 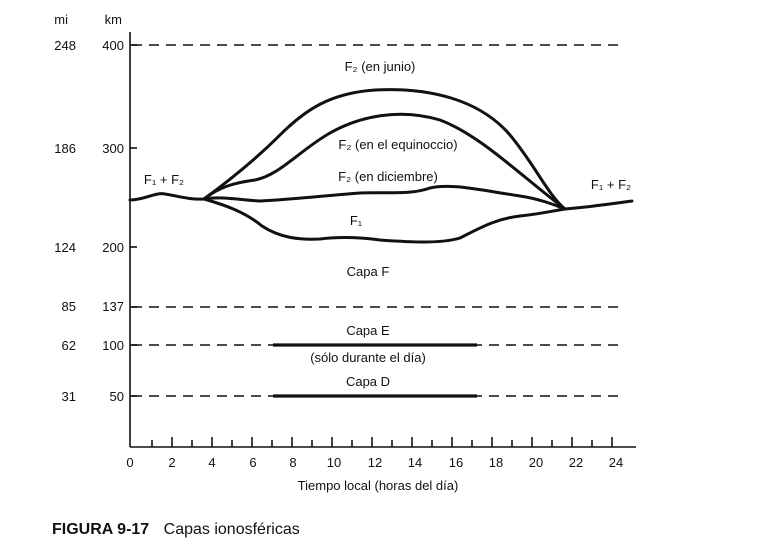 What do you see at coordinates (61, 19) in the screenshot?
I see `axis-unit-mi: mi` at bounding box center [61, 19].